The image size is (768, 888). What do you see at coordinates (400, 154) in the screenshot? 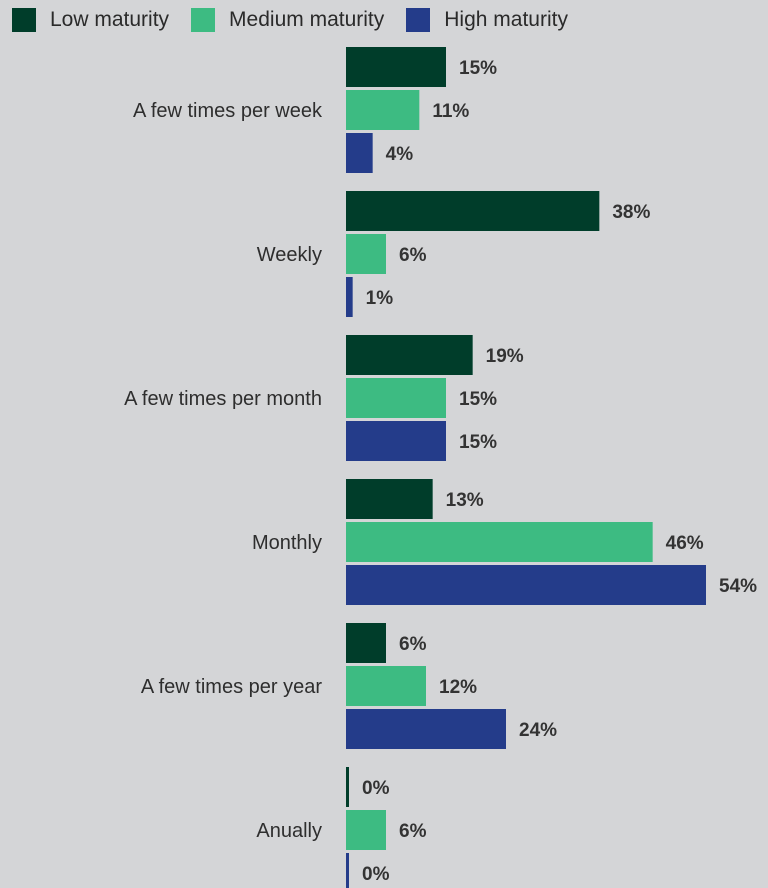
I see `data-label: 4%` at bounding box center [400, 154].